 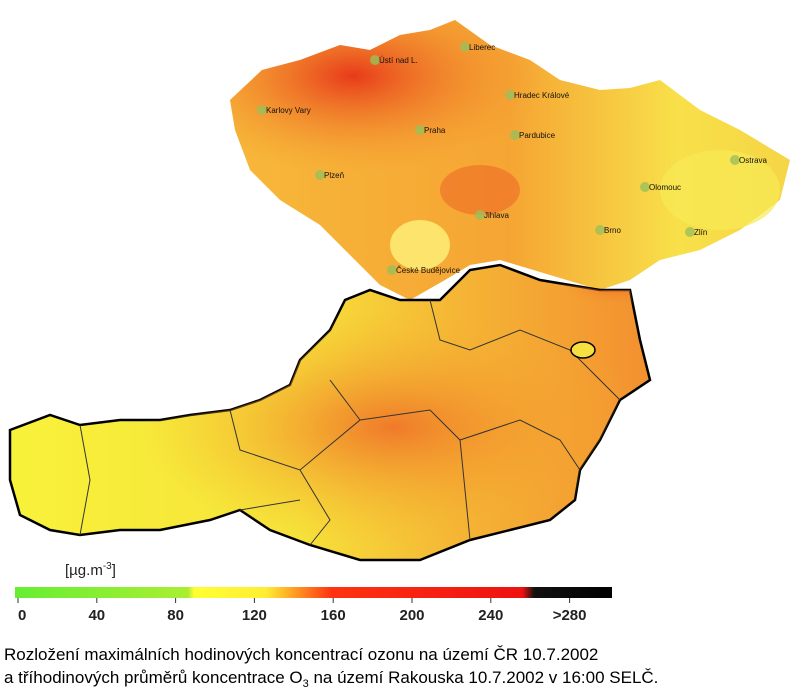 I want to click on color-scale, so click(x=313, y=592).